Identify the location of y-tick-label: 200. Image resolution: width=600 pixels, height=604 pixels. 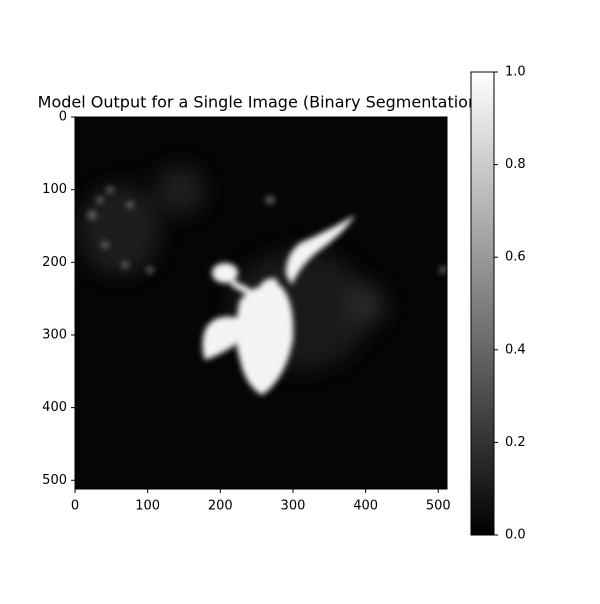
(54, 262).